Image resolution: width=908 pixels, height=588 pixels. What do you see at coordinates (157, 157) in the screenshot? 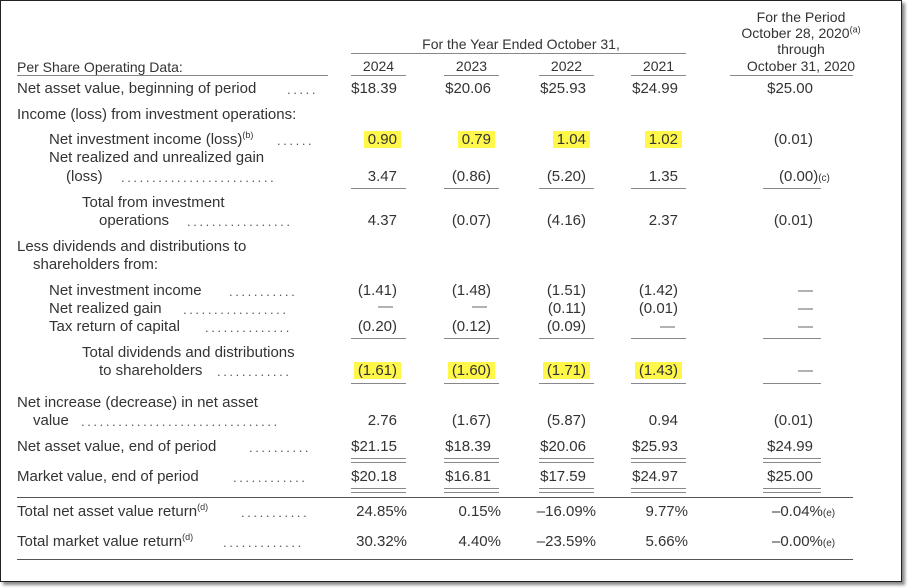
I see `row-label-gain-1: Net realized and unrealized gain` at bounding box center [157, 157].